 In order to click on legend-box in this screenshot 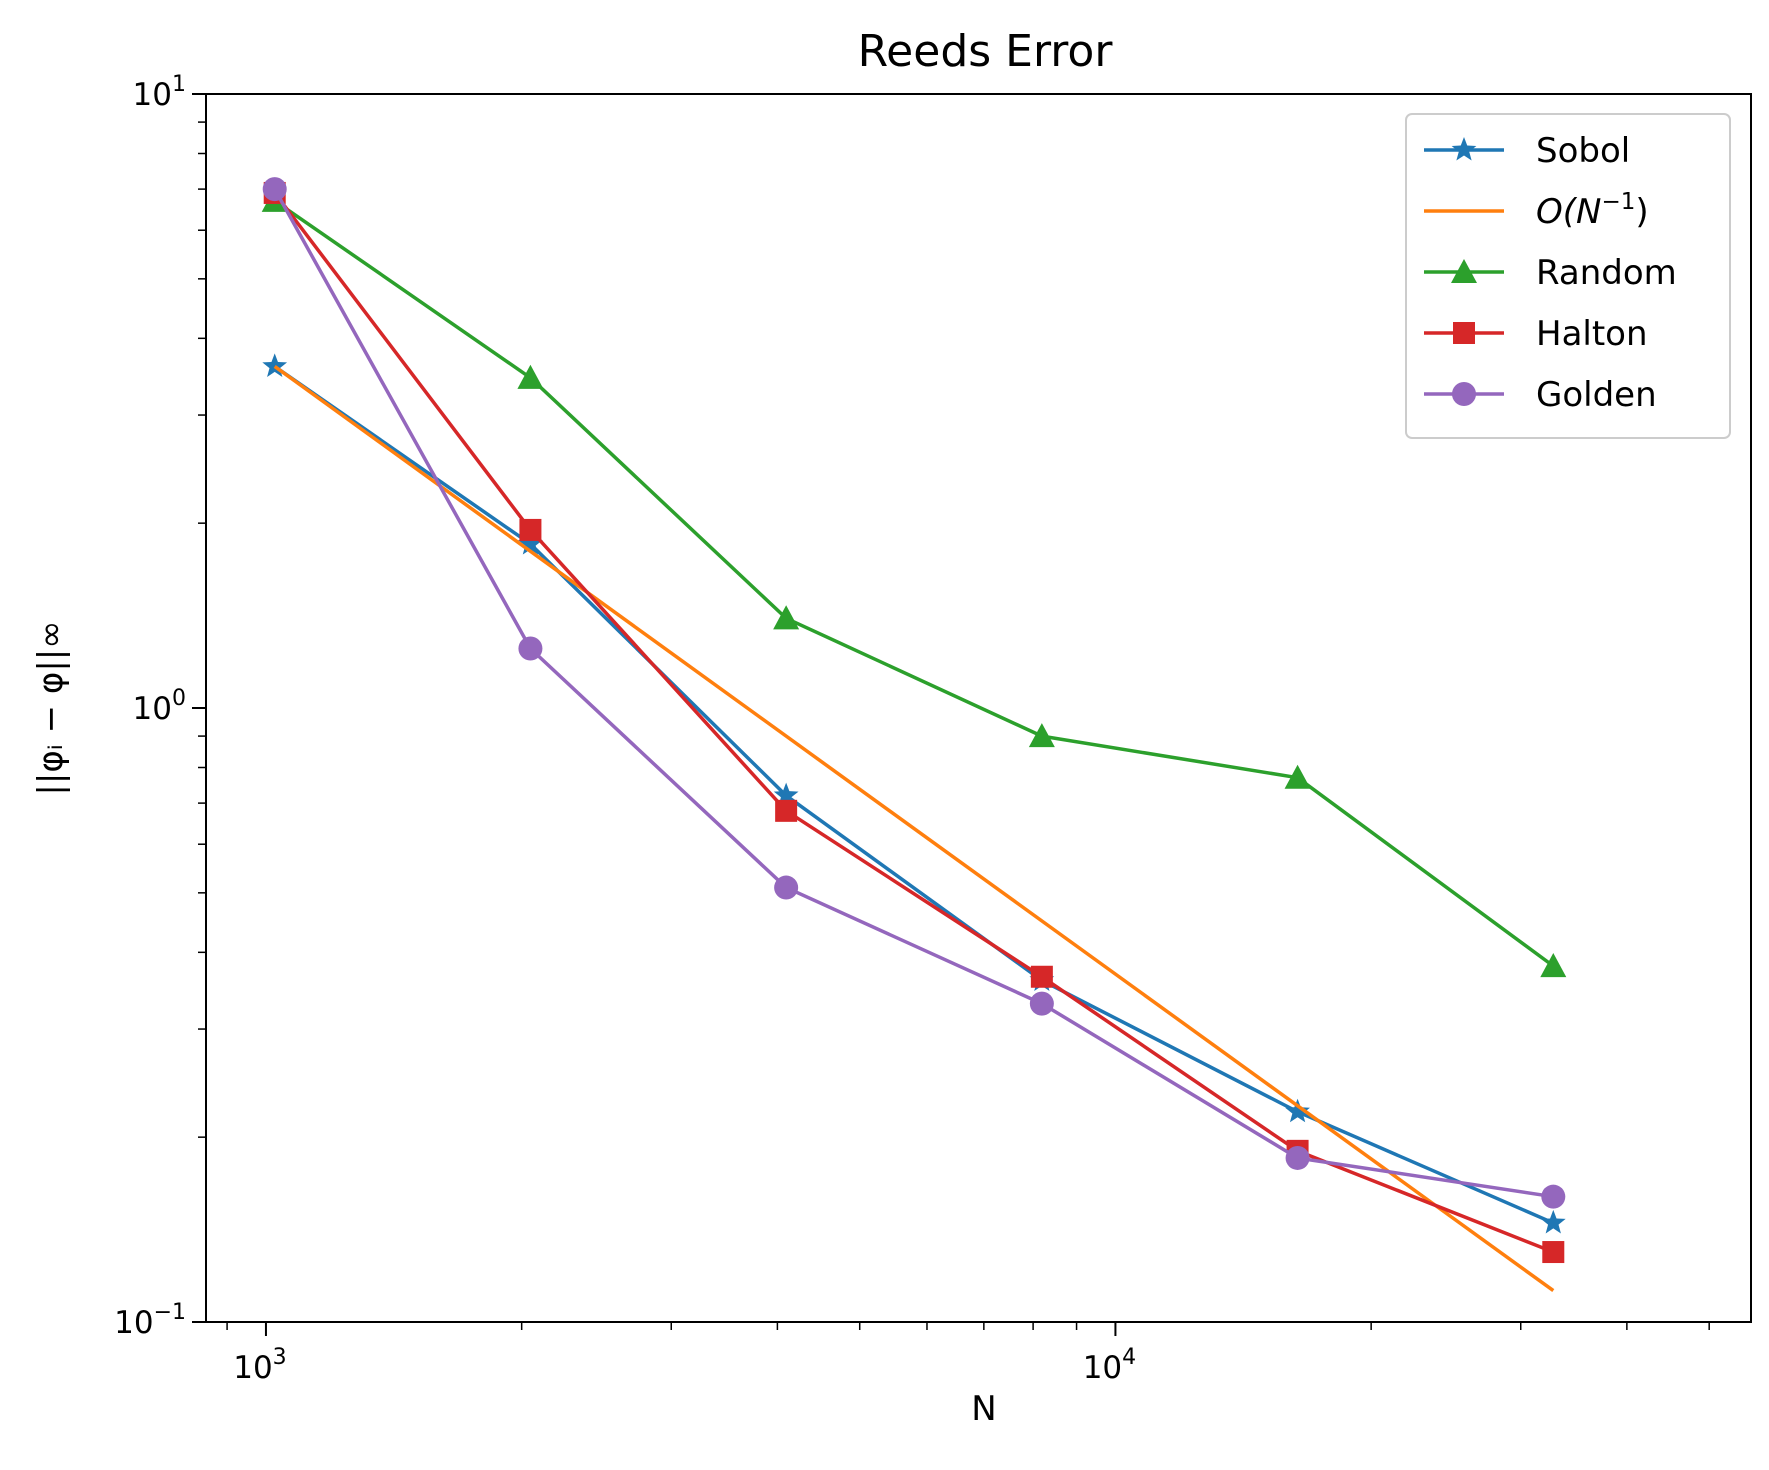, I will do `click(1568, 276)`.